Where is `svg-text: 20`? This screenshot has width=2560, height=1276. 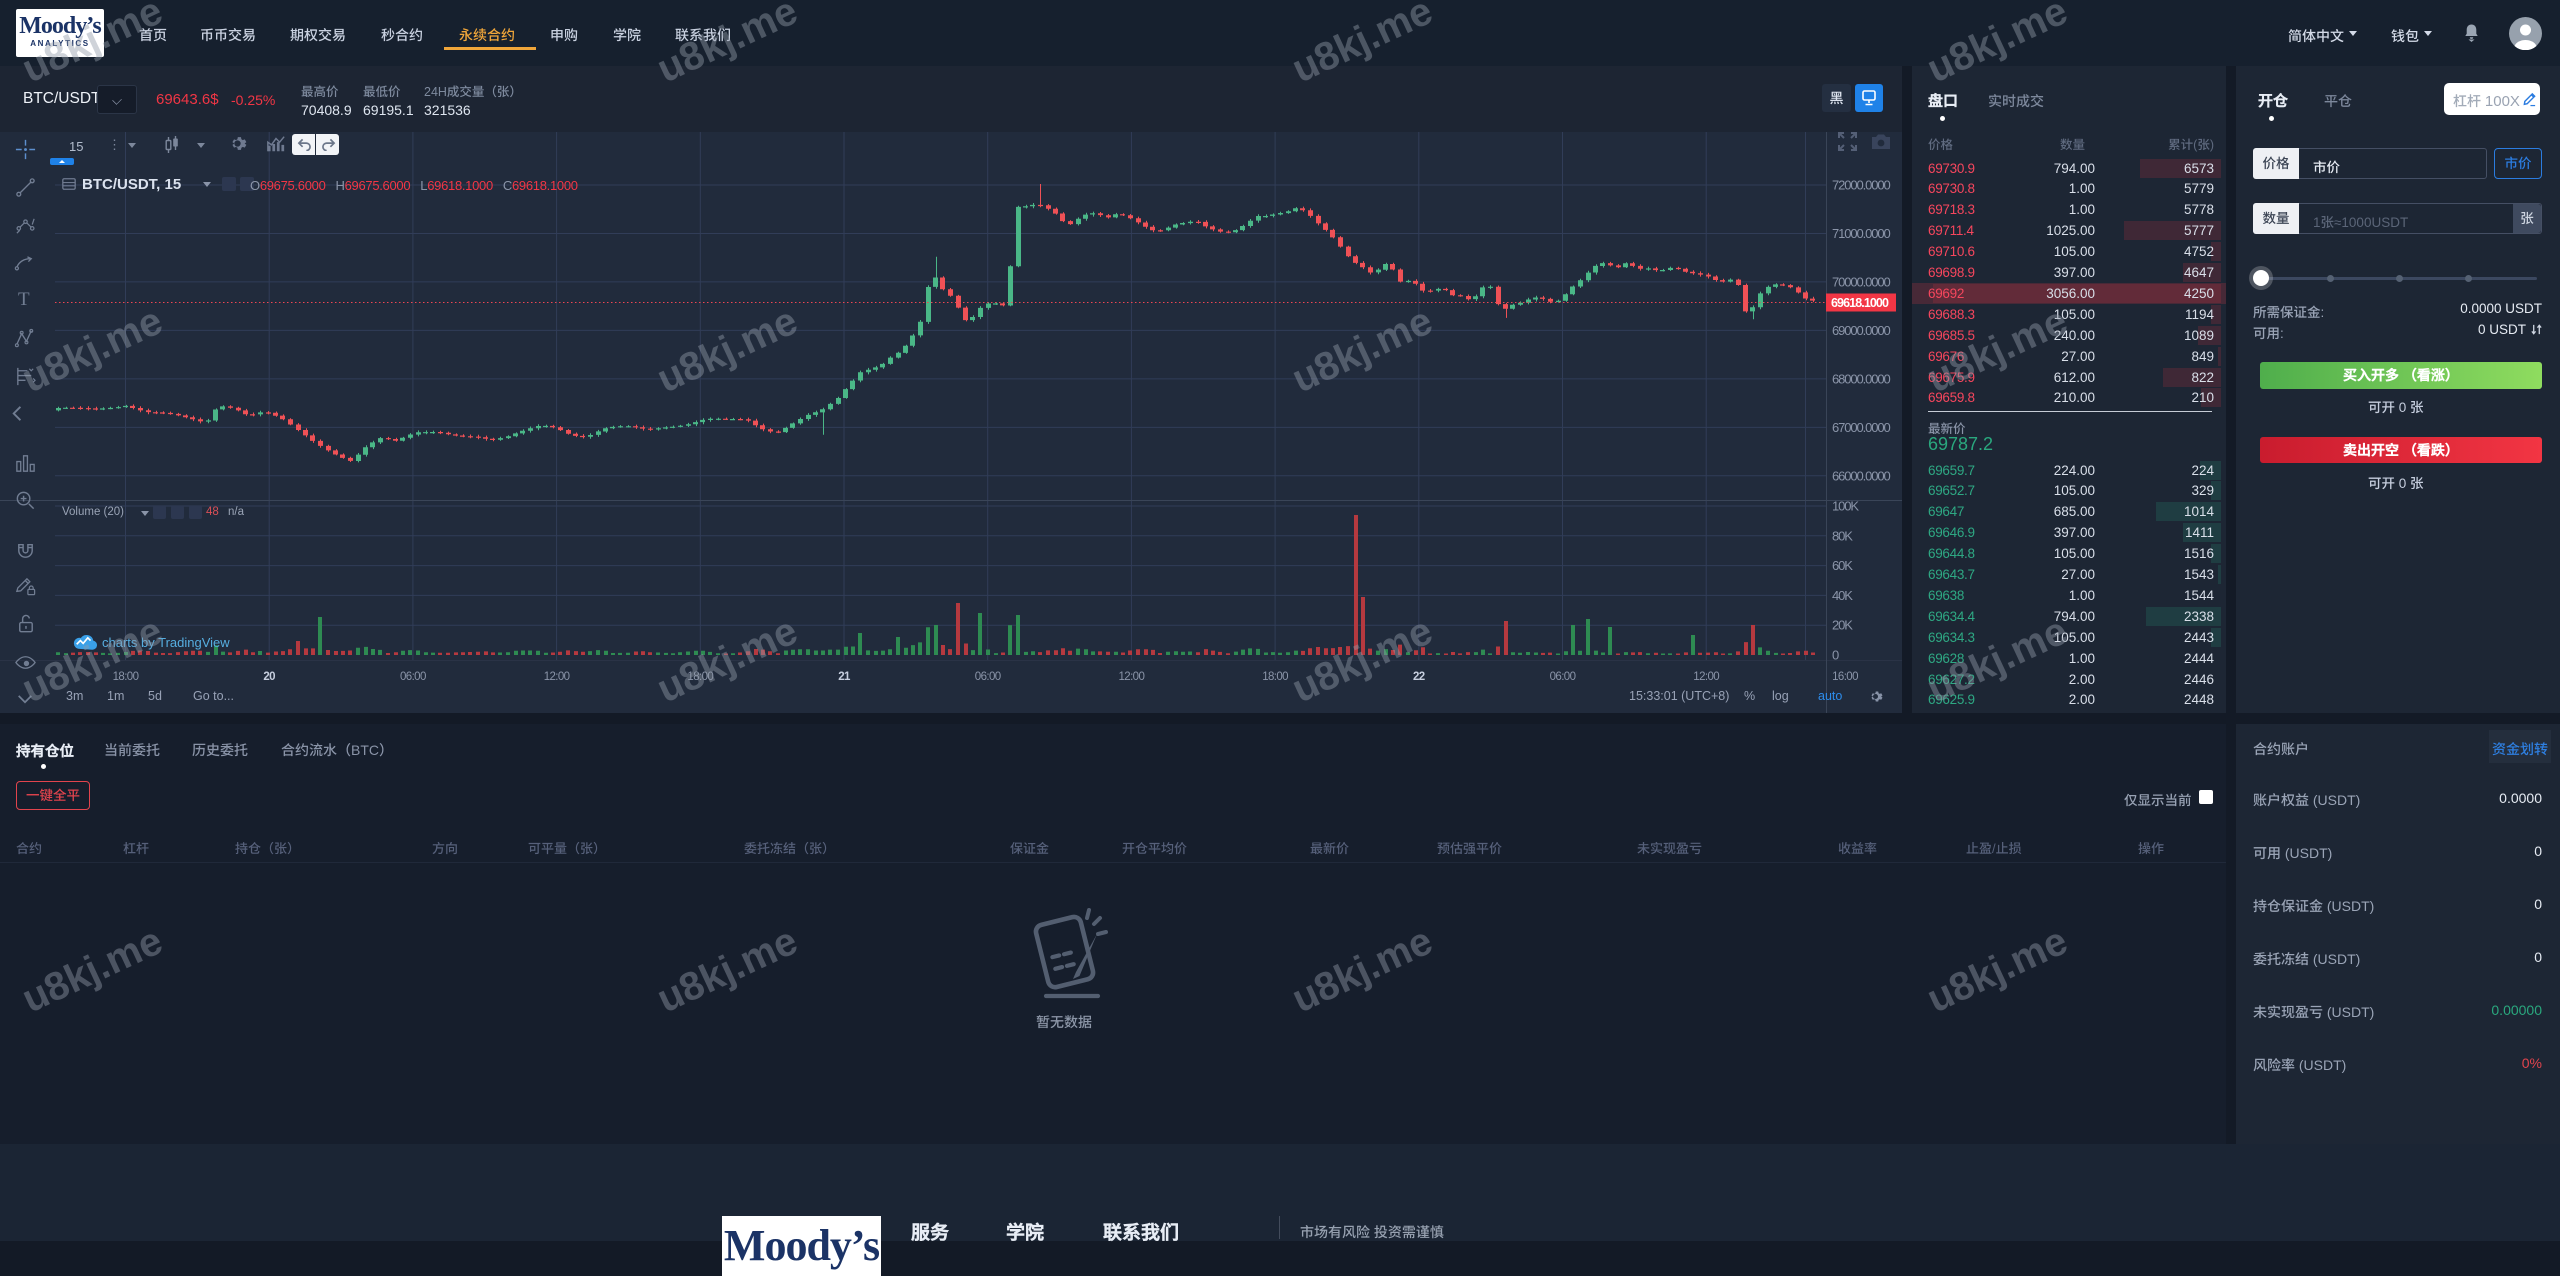 svg-text: 20 is located at coordinates (269, 677).